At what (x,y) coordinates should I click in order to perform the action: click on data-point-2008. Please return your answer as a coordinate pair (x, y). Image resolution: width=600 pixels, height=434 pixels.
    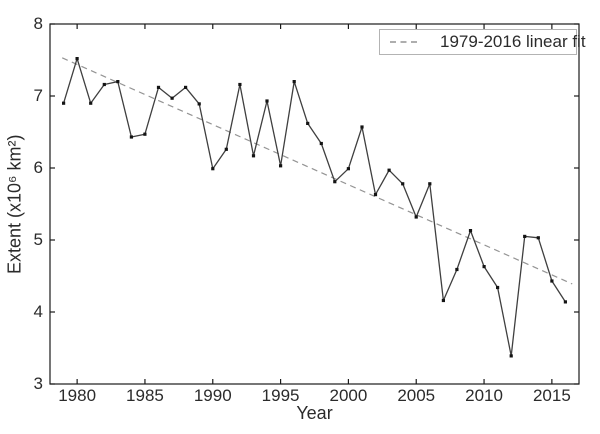
    Looking at the image, I should click on (457, 269).